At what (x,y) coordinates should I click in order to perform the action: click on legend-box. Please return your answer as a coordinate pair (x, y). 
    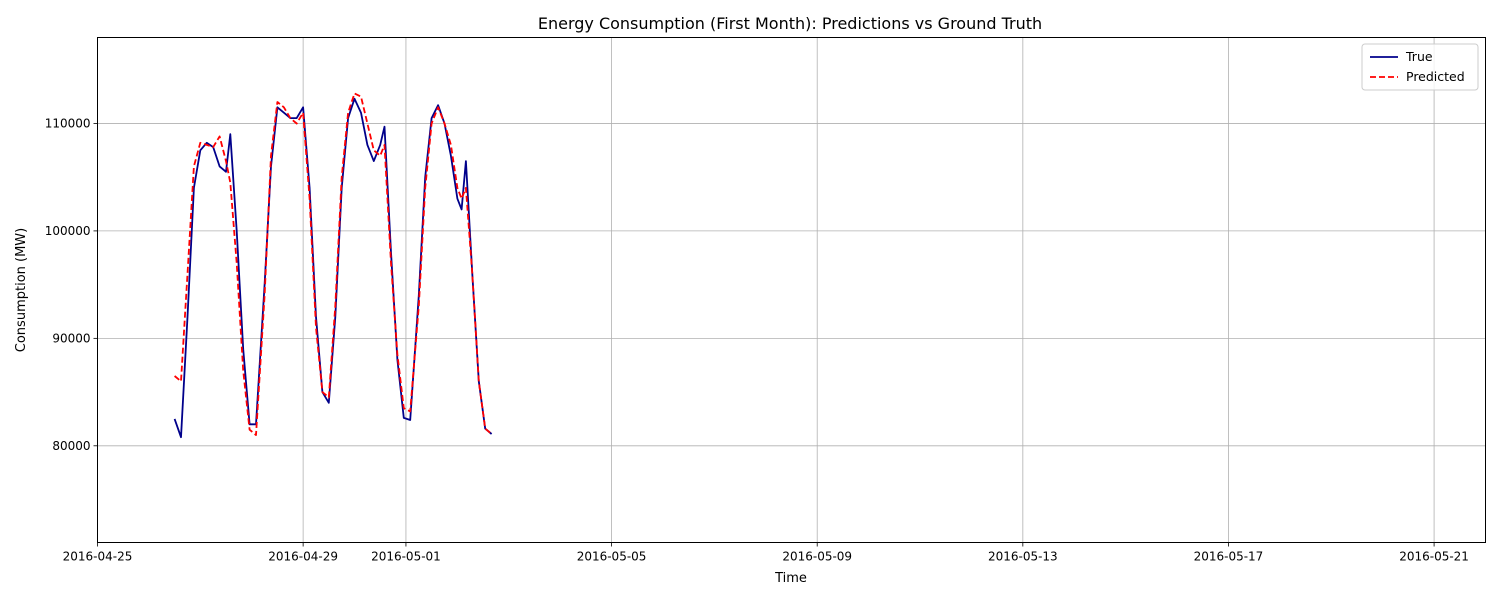
    Looking at the image, I should click on (1420, 67).